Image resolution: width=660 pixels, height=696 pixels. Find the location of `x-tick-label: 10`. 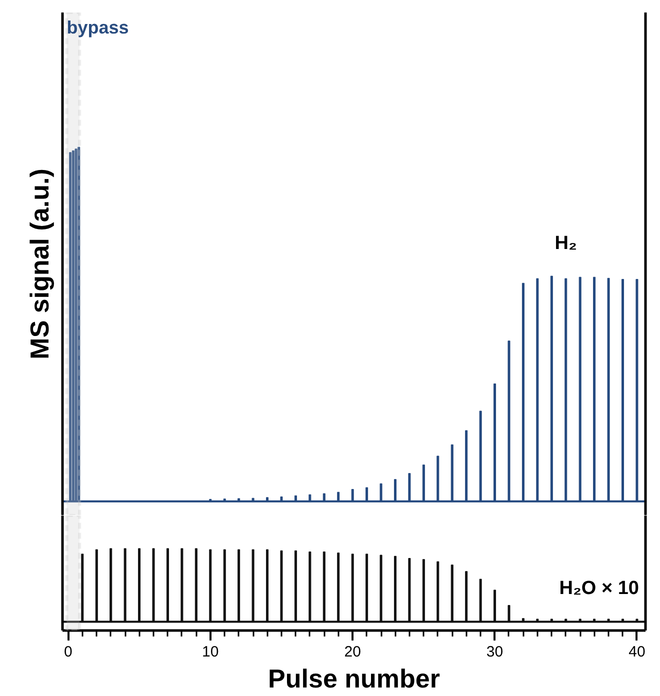

x-tick-label: 10 is located at coordinates (210, 652).